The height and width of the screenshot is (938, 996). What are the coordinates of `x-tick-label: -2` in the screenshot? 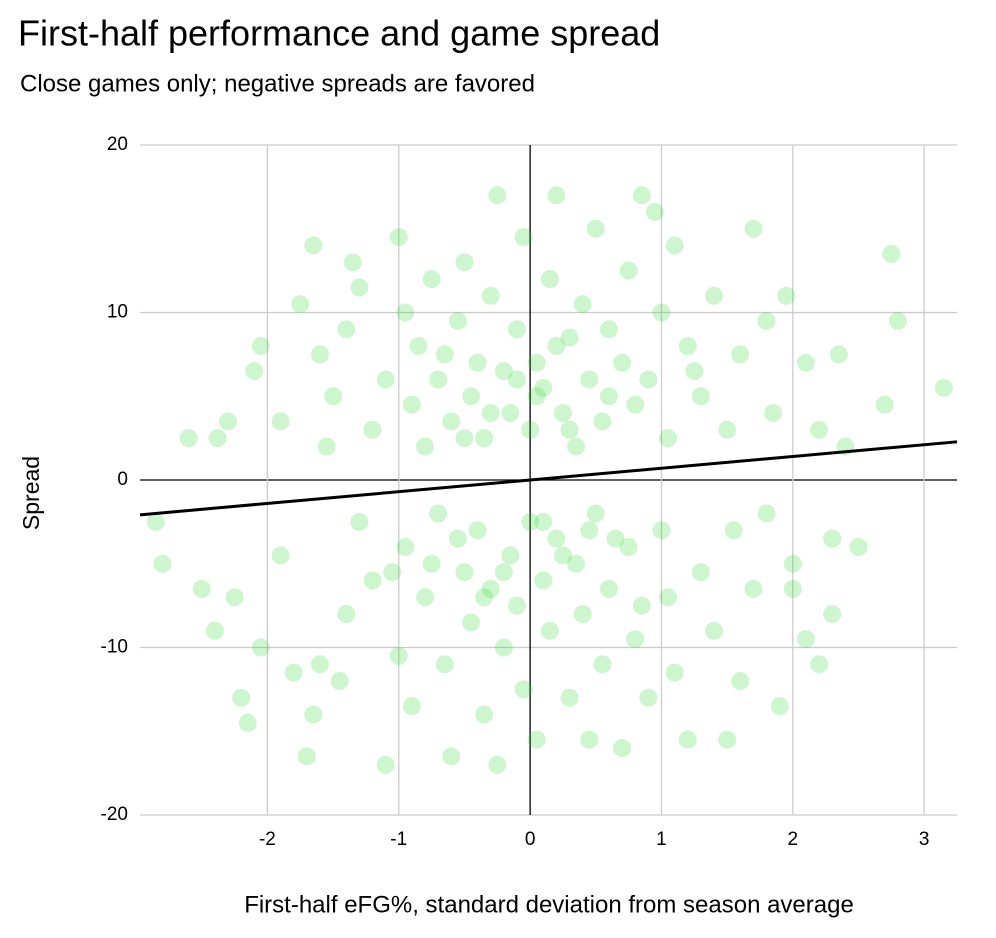 It's located at (267, 839).